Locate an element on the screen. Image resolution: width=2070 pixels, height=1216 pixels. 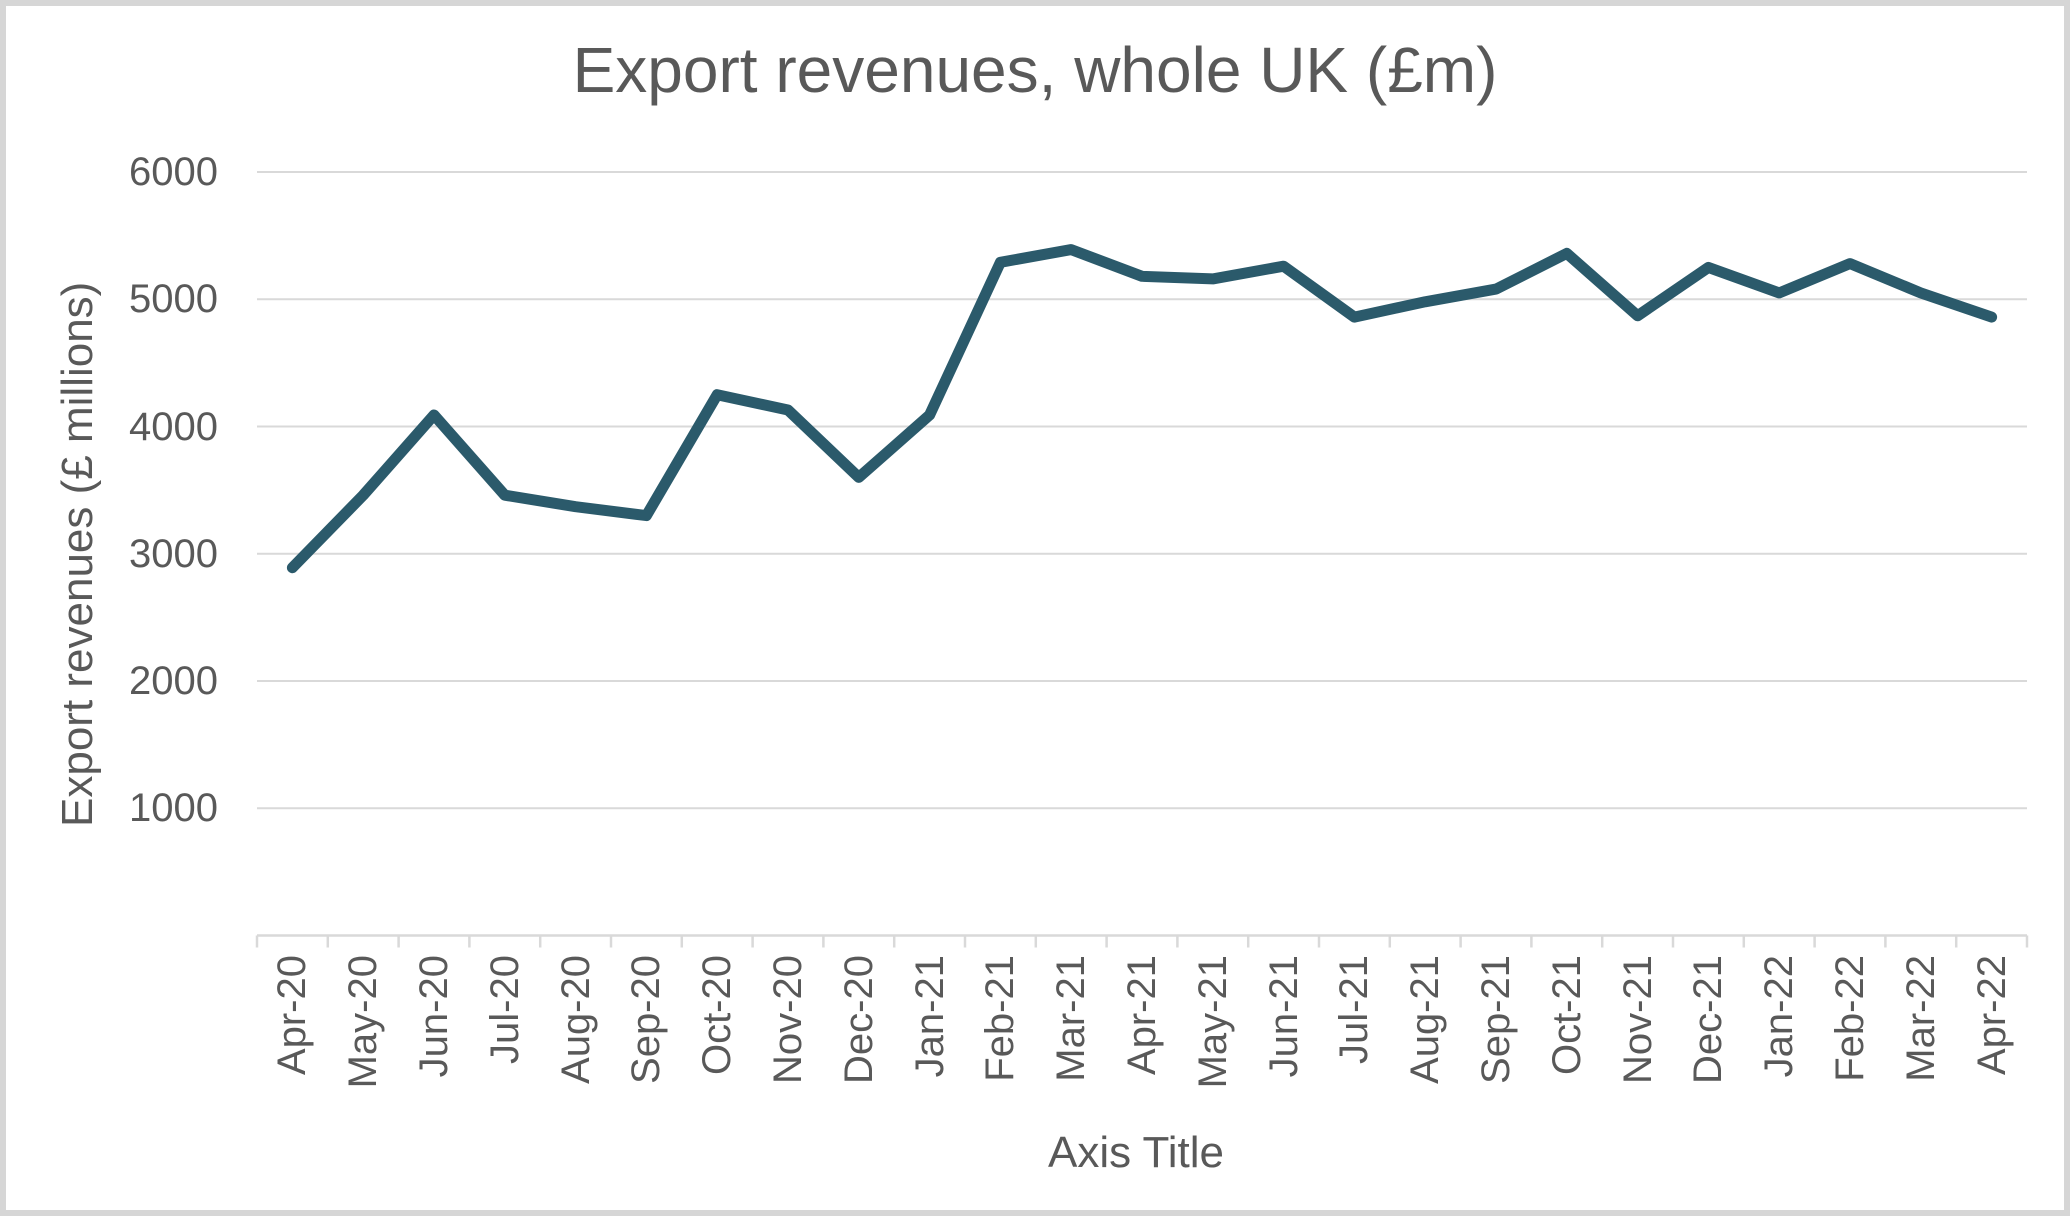
x-axis-label-Jan-22: Jan-22 is located at coordinates (1779, 1016).